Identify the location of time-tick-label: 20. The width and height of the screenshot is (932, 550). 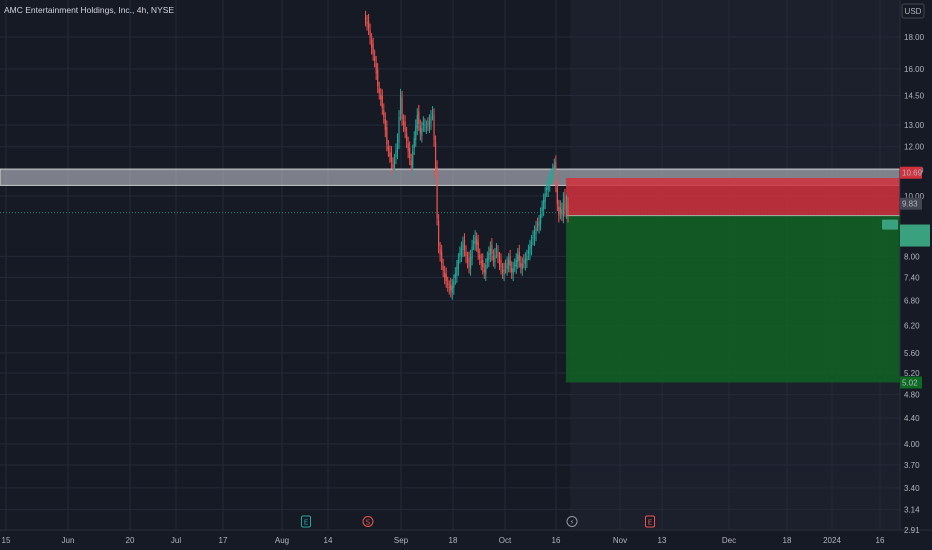
(130, 540).